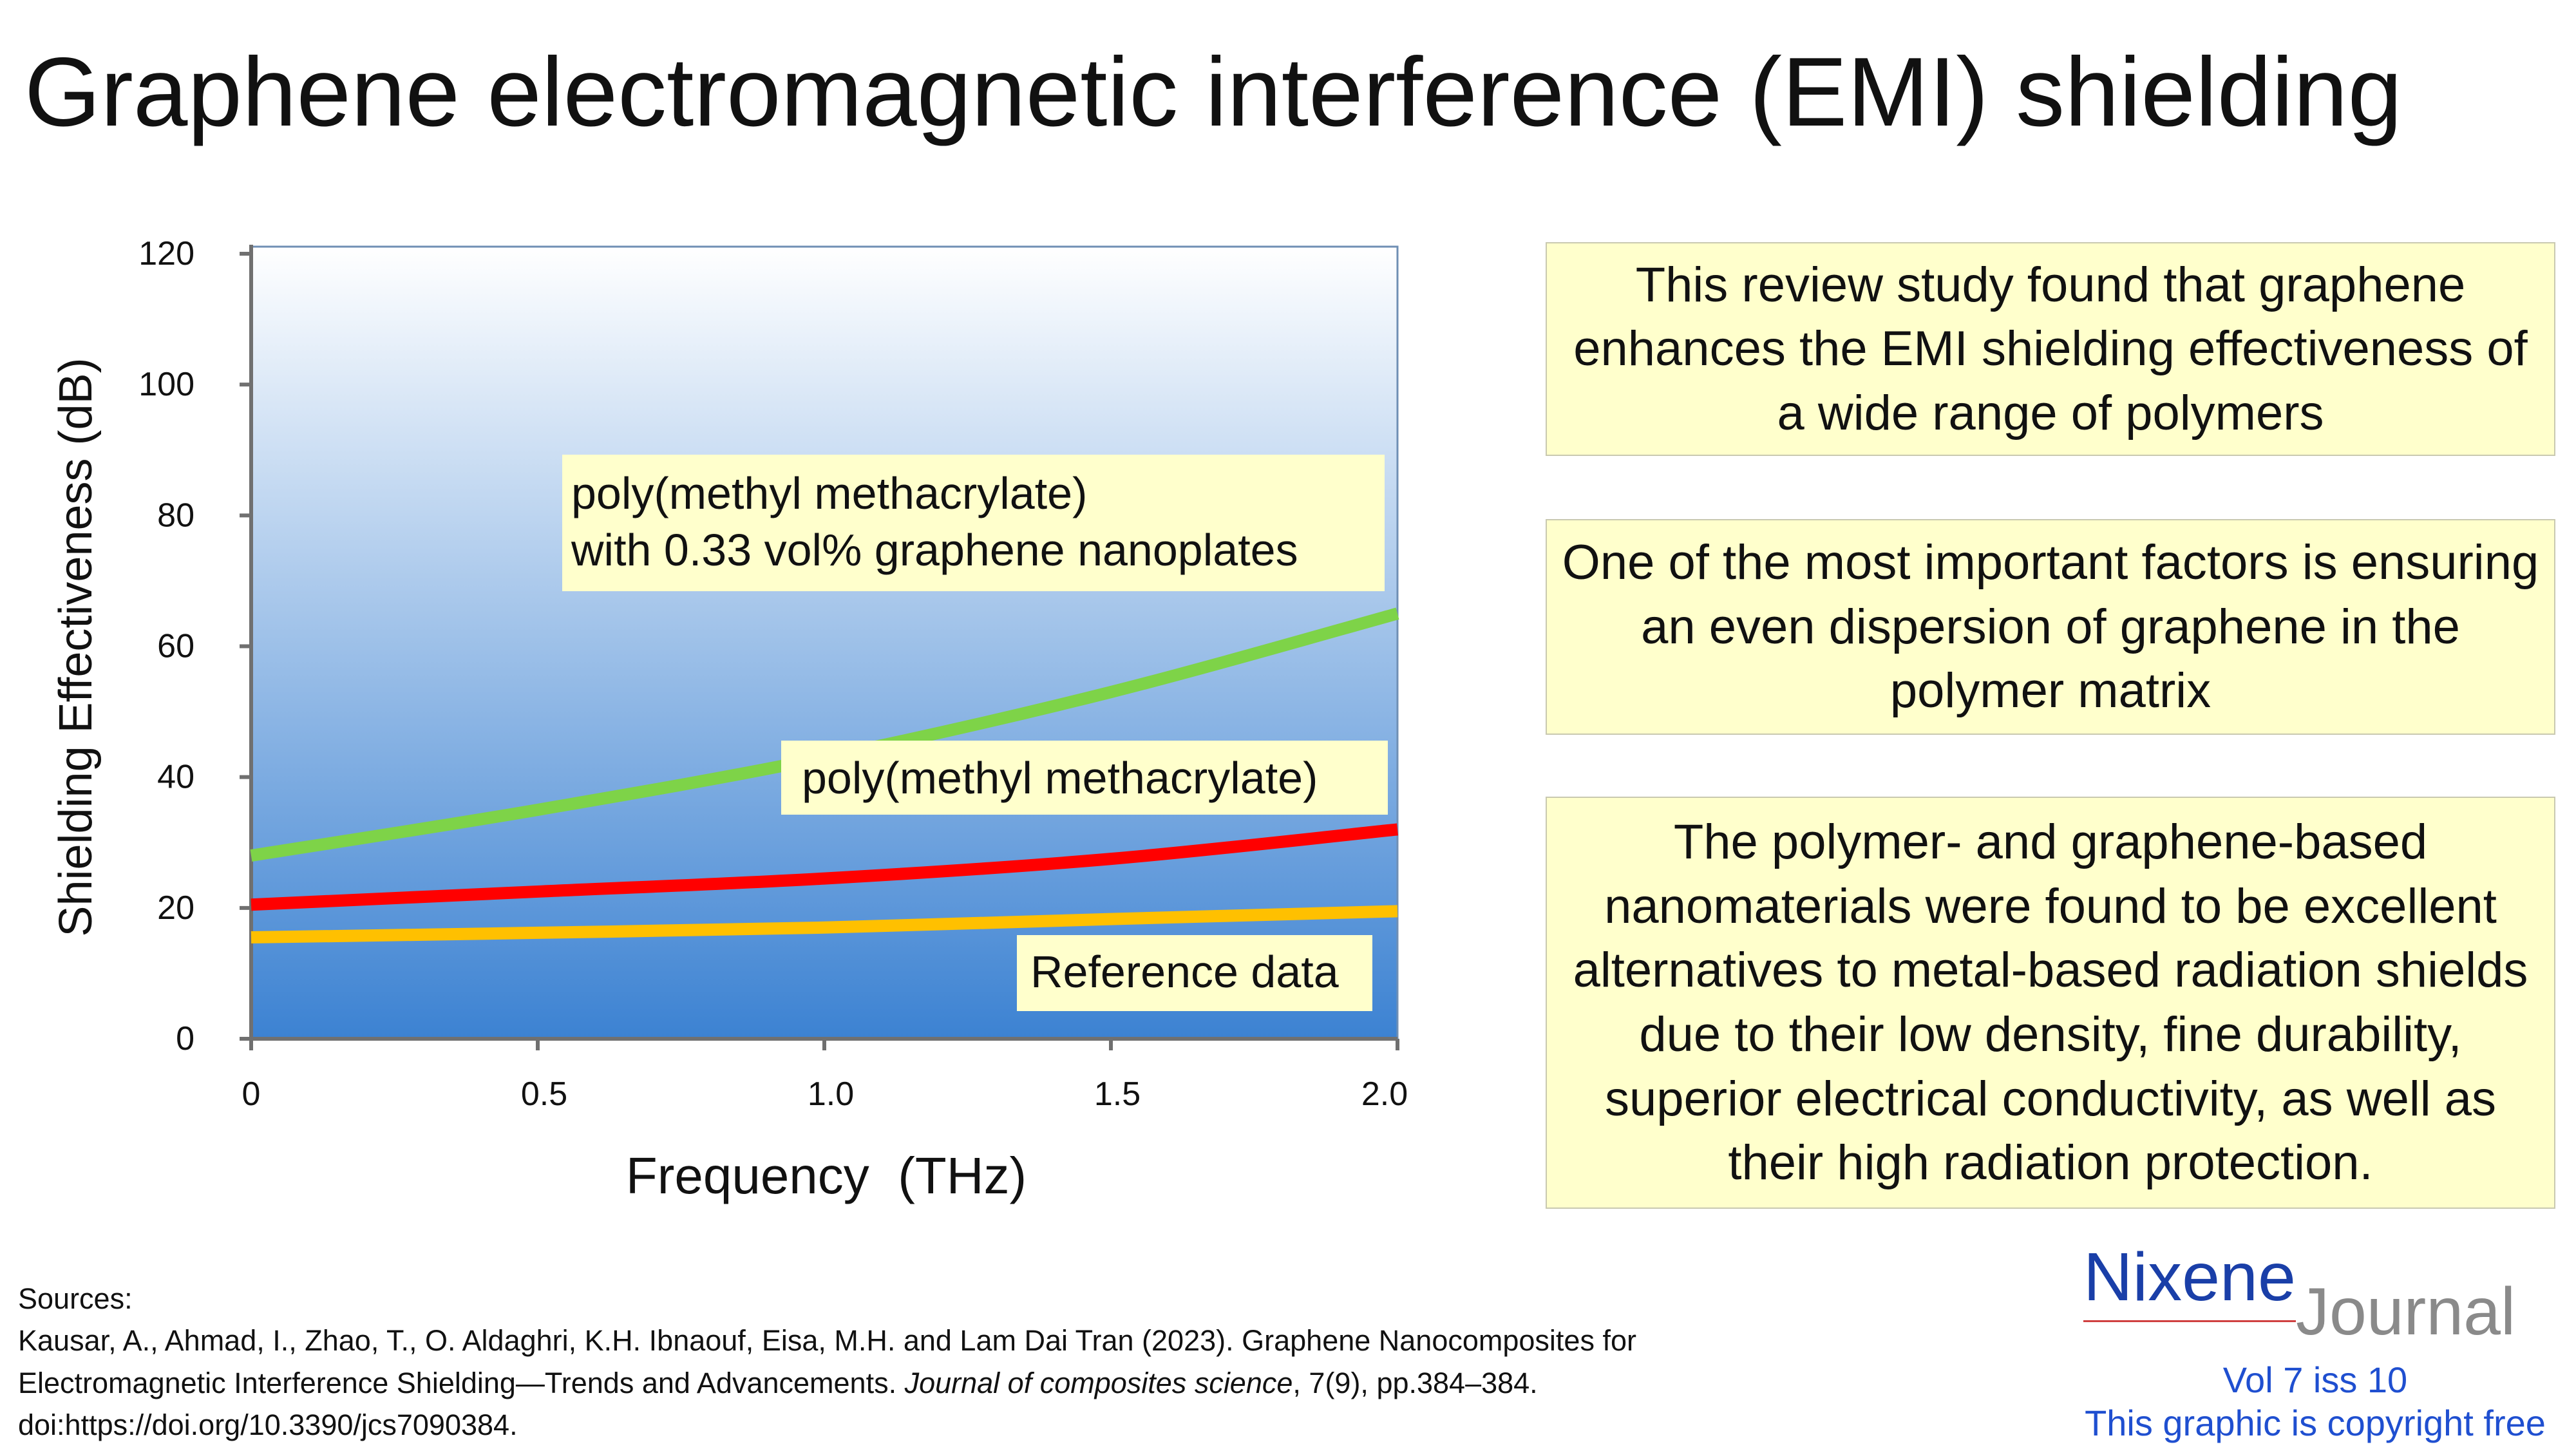 The width and height of the screenshot is (2576, 1449). What do you see at coordinates (2406, 1311) in the screenshot?
I see `logo-journal-text: Journal` at bounding box center [2406, 1311].